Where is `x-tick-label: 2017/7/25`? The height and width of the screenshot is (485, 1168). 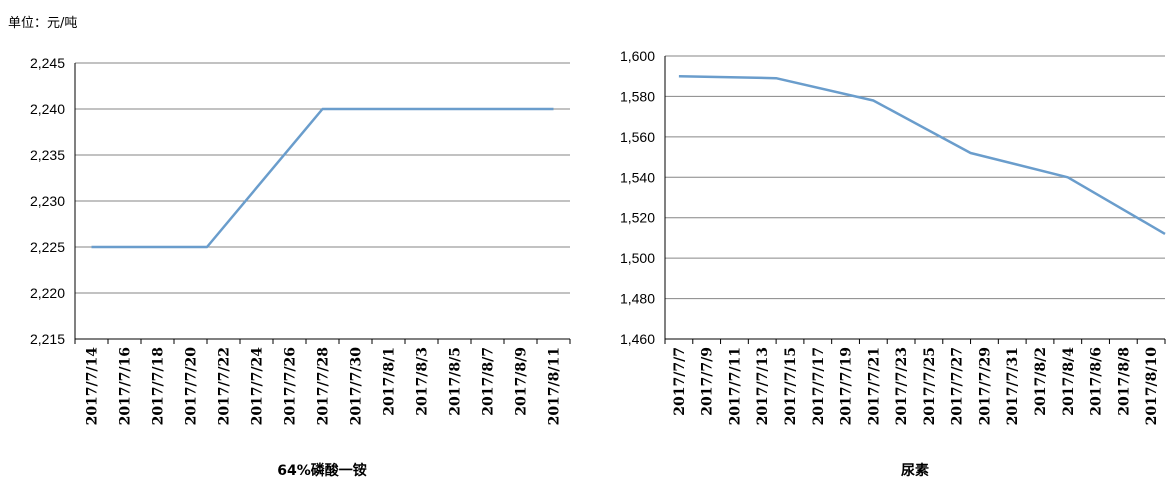
x-tick-label: 2017/7/25 is located at coordinates (930, 386).